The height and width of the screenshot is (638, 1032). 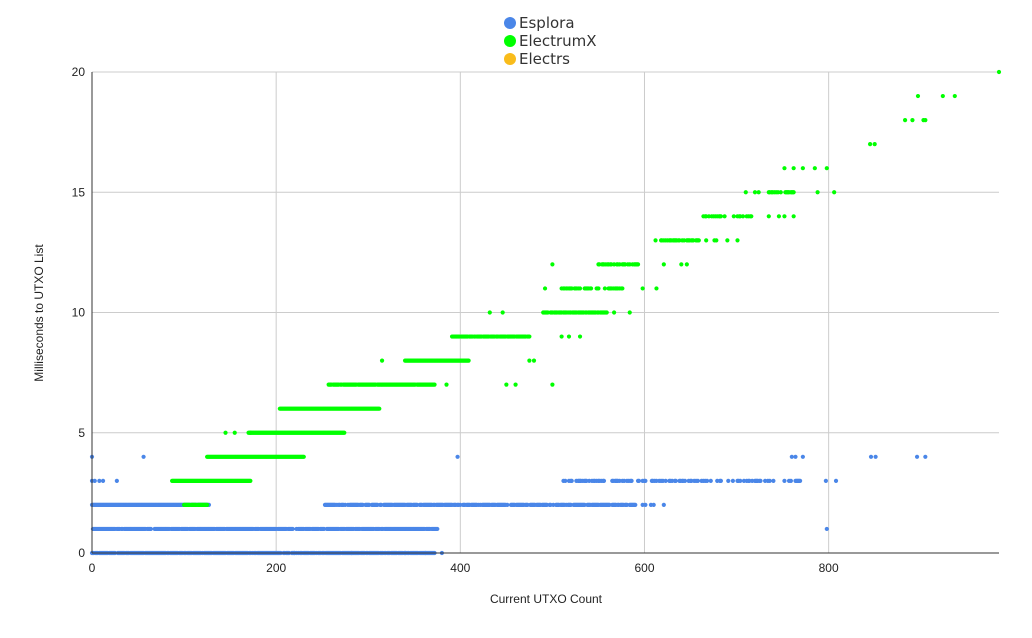 I want to click on legend-item-electrs: Electrs, so click(x=537, y=59).